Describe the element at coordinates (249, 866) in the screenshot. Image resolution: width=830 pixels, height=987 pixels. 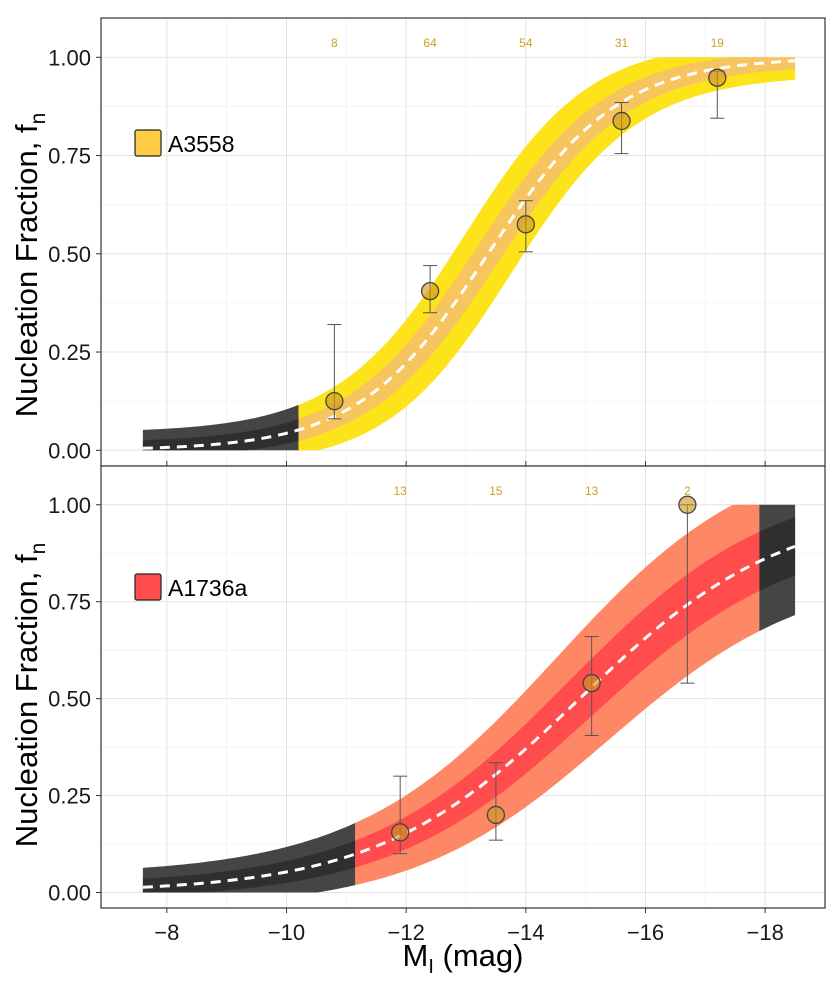
I see `bottom-outside-band-inner` at that location.